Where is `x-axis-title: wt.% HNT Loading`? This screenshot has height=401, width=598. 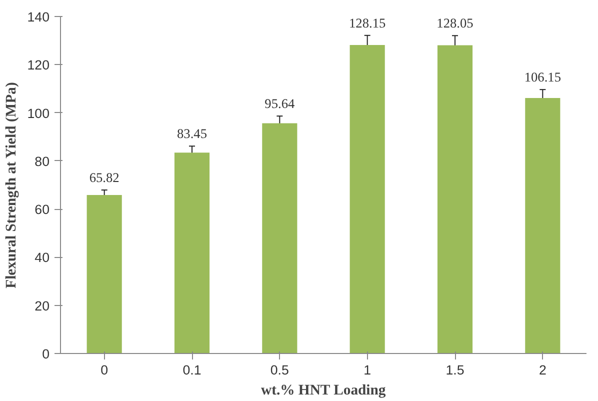
x-axis-title: wt.% HNT Loading is located at coordinates (323, 390).